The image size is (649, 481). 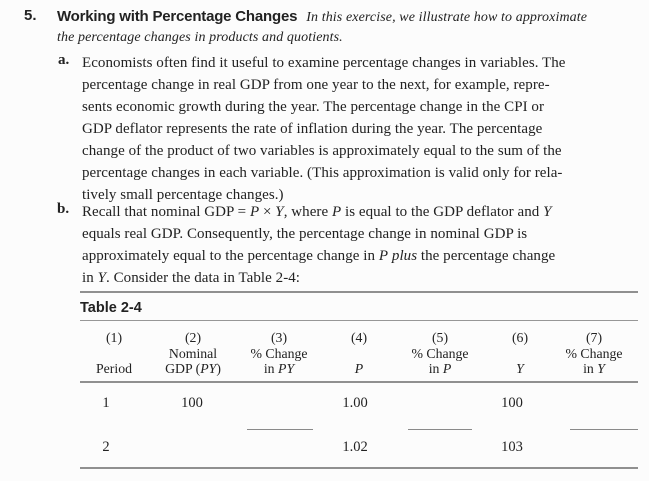 I want to click on col-label: in PY, so click(x=279, y=368).